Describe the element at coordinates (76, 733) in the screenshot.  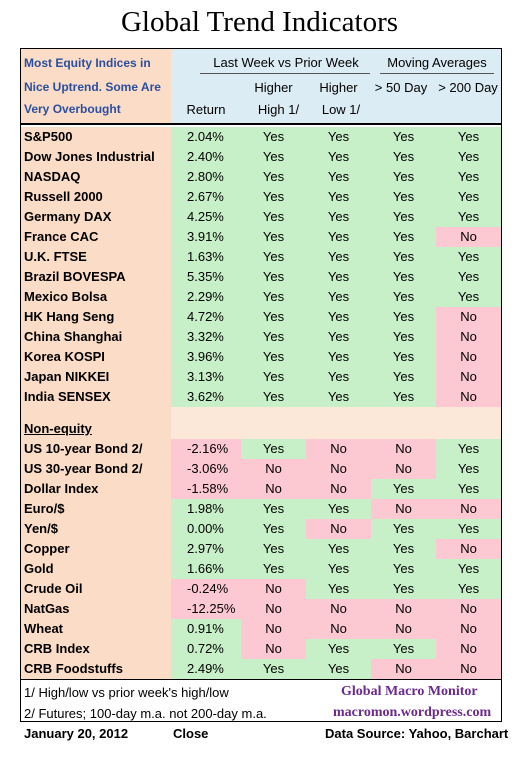
I see `report-date: January 20, 2012` at that location.